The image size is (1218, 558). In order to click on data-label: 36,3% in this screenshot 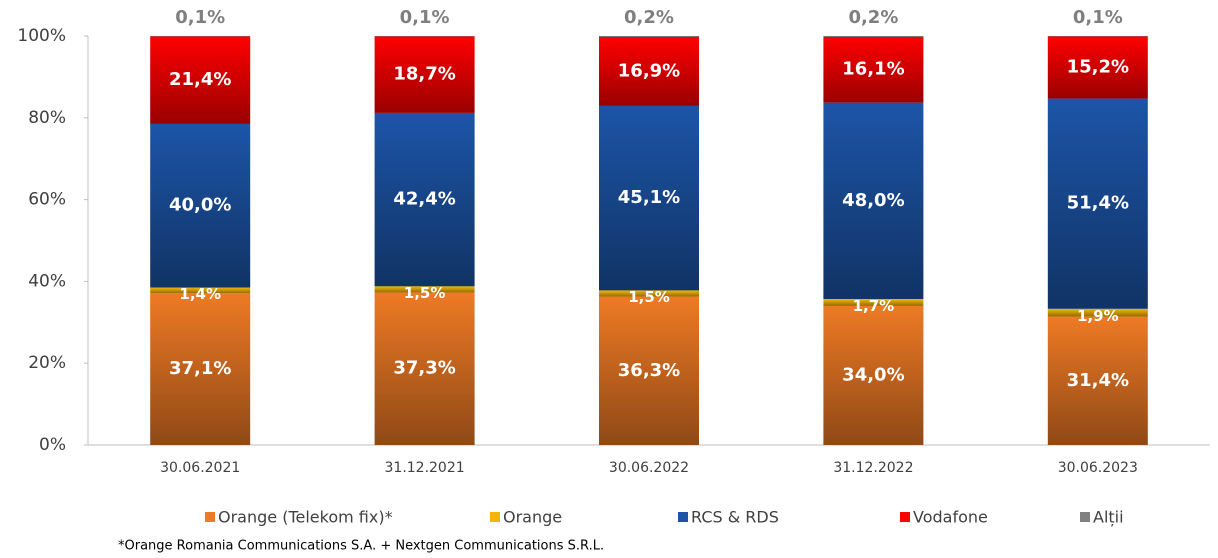, I will do `click(649, 370)`.